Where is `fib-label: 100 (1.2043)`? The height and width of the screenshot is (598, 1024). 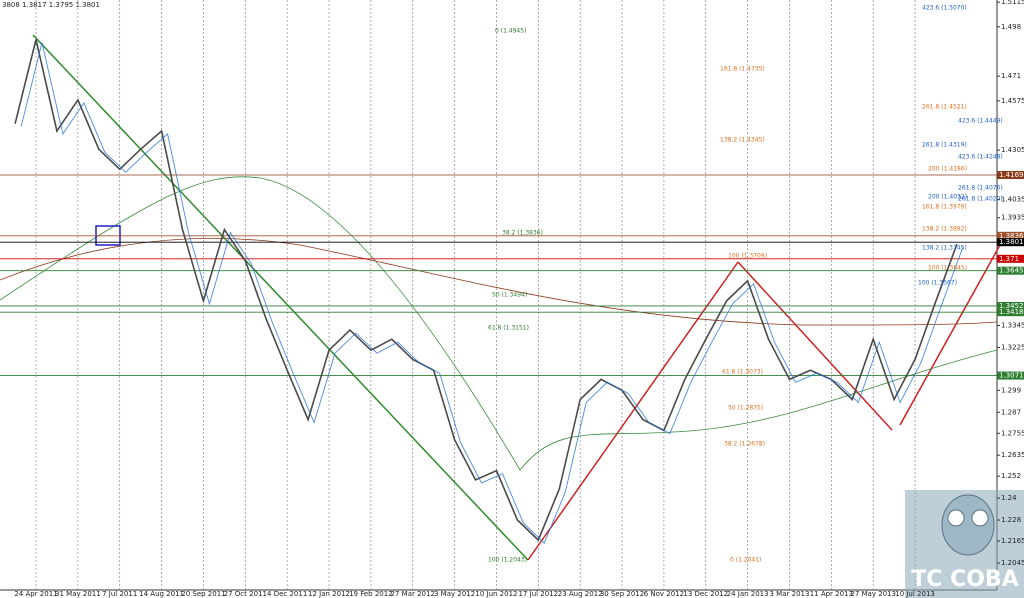 fib-label: 100 (1.2043) is located at coordinates (507, 560).